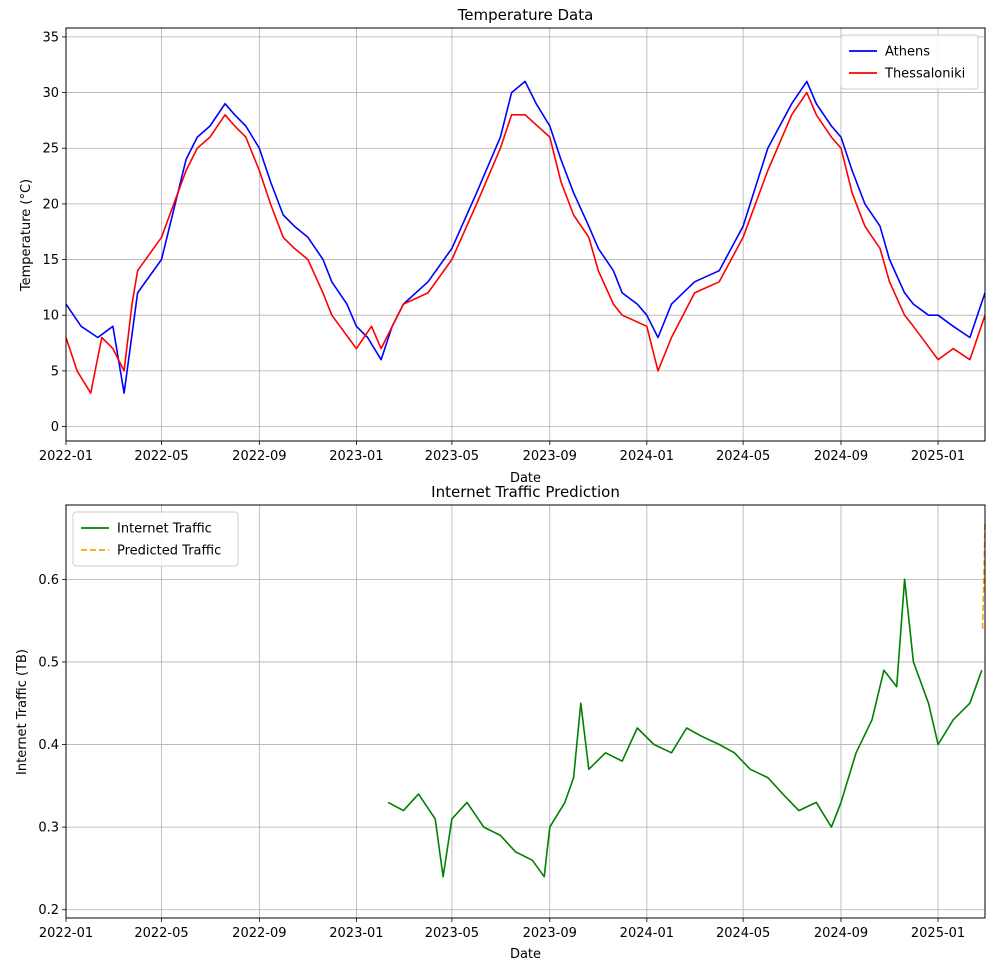 The image size is (1000, 965). What do you see at coordinates (48, 745) in the screenshot?
I see `y-tick-label: 0.4` at bounding box center [48, 745].